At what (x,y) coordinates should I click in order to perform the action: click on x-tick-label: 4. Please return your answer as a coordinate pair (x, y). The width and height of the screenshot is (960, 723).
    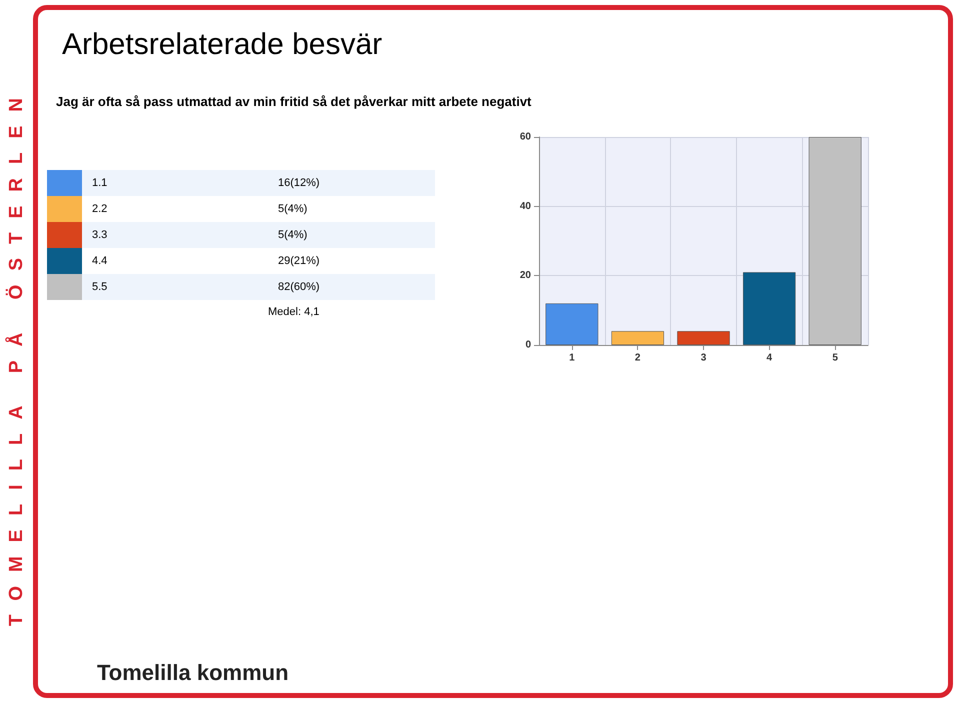
    Looking at the image, I should click on (769, 358).